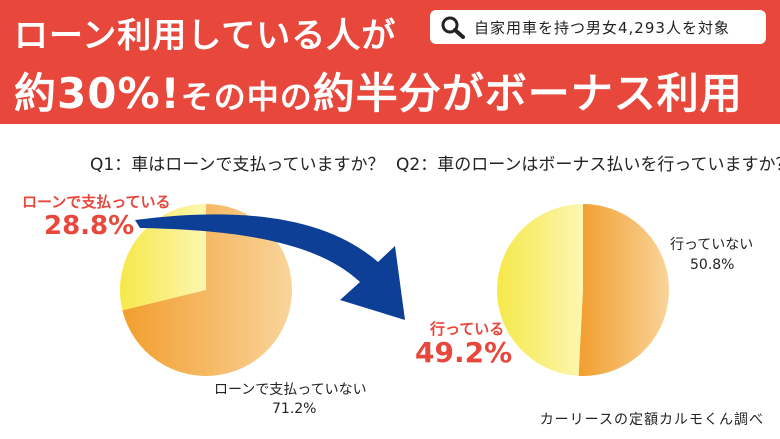  Describe the element at coordinates (205, 36) in the screenshot. I see `headline-line-1: ローン利用している人が` at that location.